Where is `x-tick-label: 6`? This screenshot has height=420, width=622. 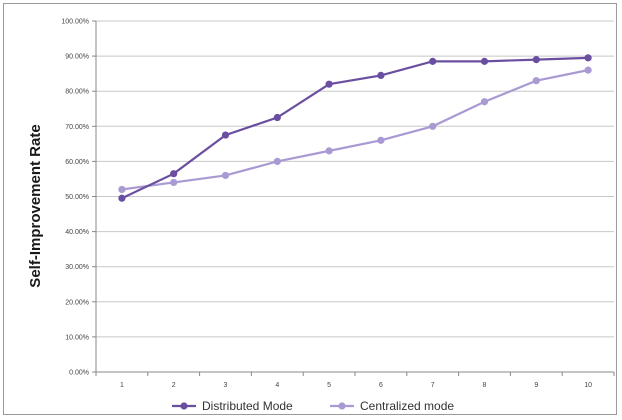
x-tick-label: 6 is located at coordinates (381, 385).